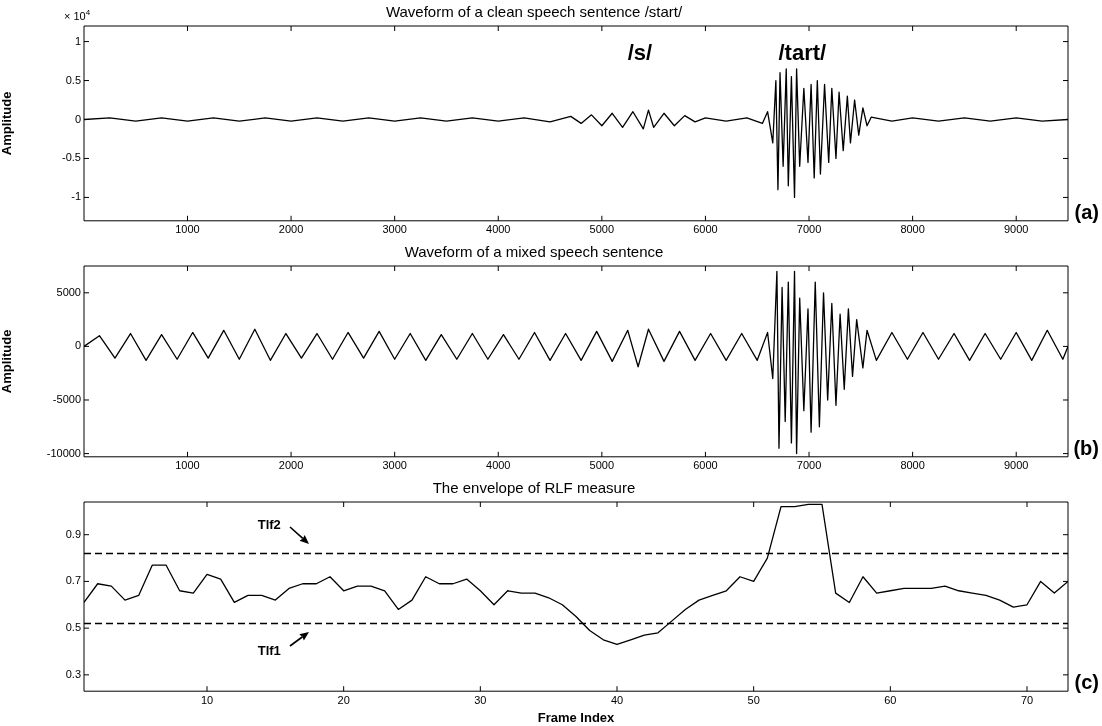 This screenshot has width=1102, height=726. I want to click on ref-line-label: Tlf1, so click(269, 651).